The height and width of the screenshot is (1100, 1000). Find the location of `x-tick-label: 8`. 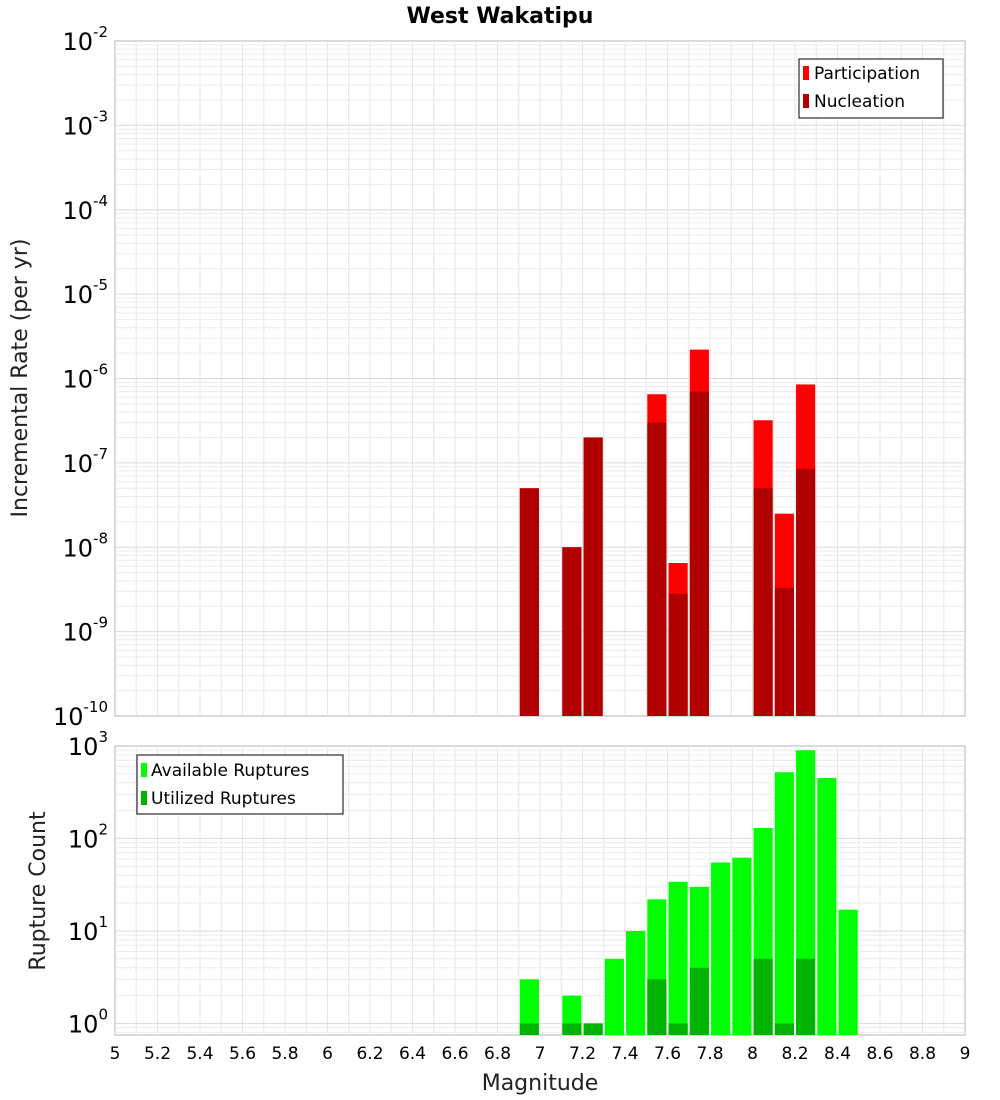

x-tick-label: 8 is located at coordinates (752, 1054).